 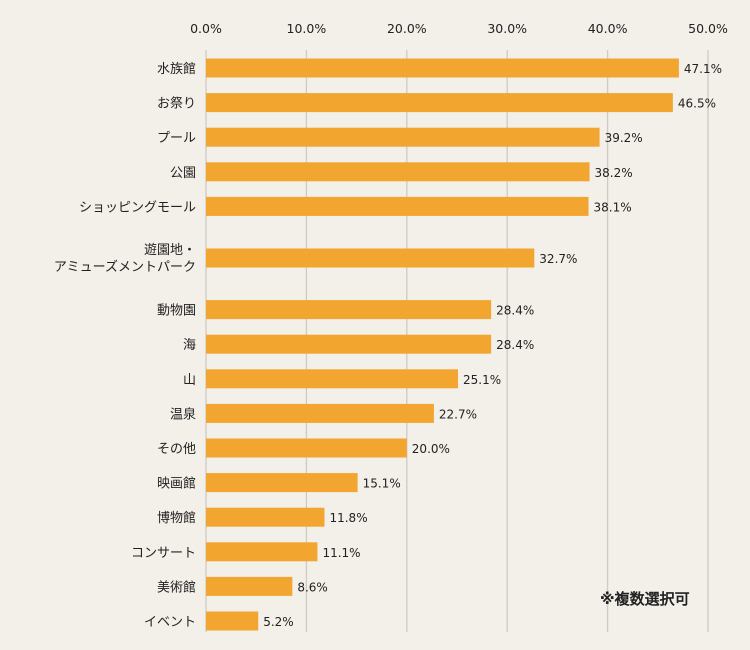 I want to click on category-label: 遊園地・アミューズメントパーク, so click(x=125, y=259).